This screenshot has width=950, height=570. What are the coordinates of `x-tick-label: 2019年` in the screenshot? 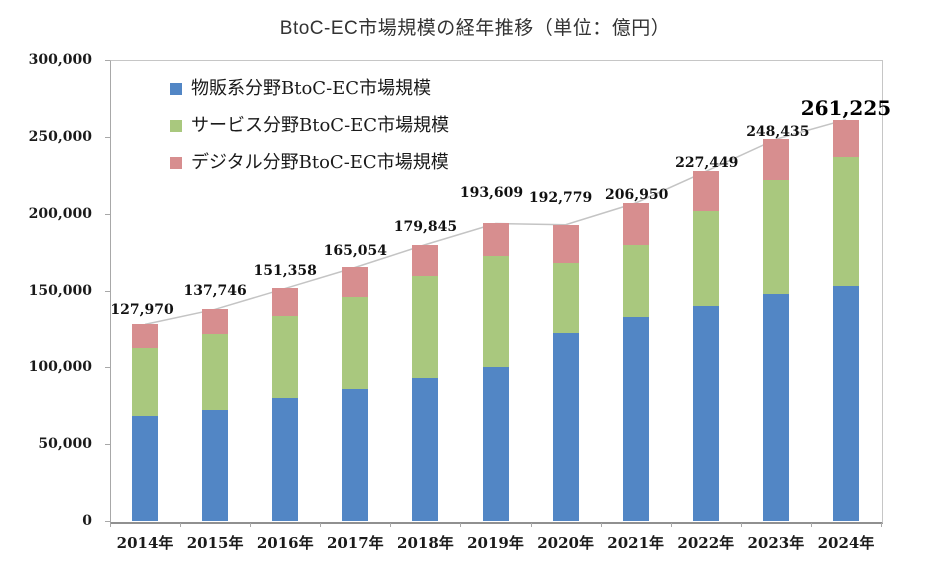 It's located at (495, 543).